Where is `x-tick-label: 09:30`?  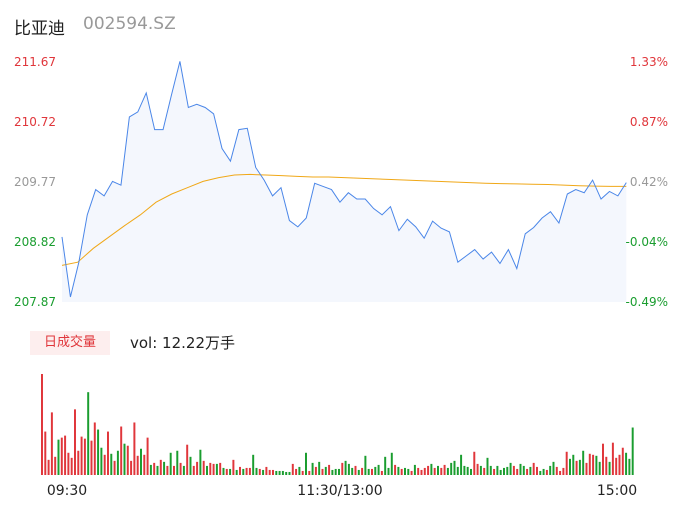
x-tick-label: 09:30 is located at coordinates (67, 491).